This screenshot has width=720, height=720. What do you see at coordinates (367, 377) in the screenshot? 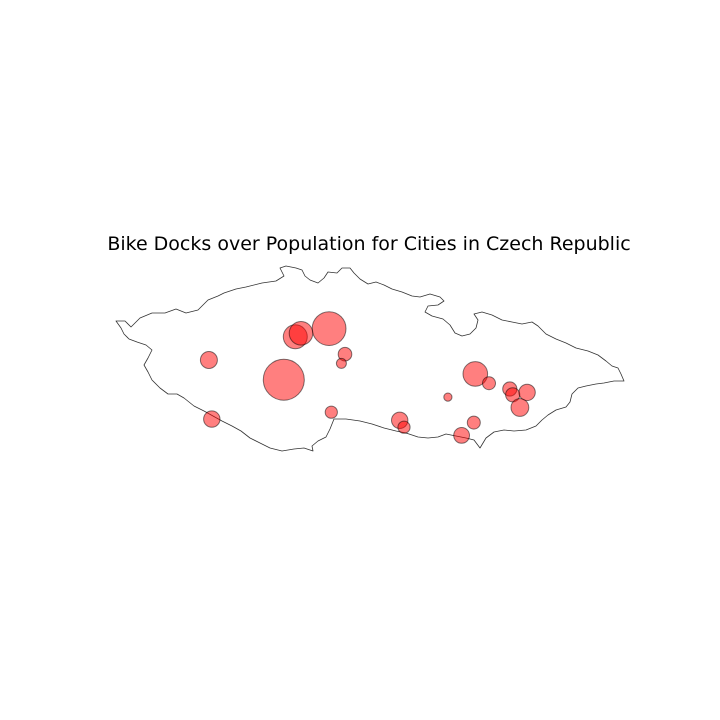
I see `city-bubbles-layer` at bounding box center [367, 377].